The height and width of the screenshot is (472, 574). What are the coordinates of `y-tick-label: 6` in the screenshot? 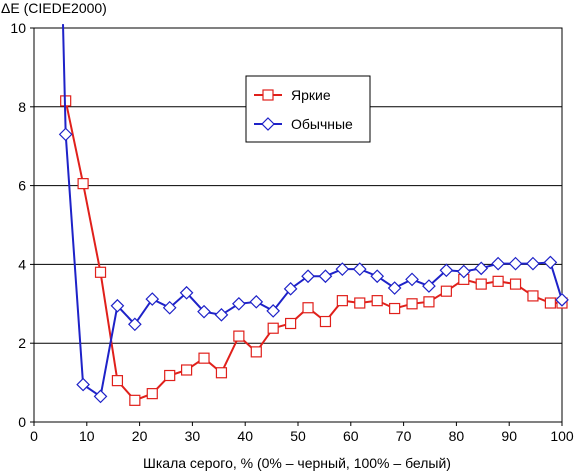 It's located at (22, 186).